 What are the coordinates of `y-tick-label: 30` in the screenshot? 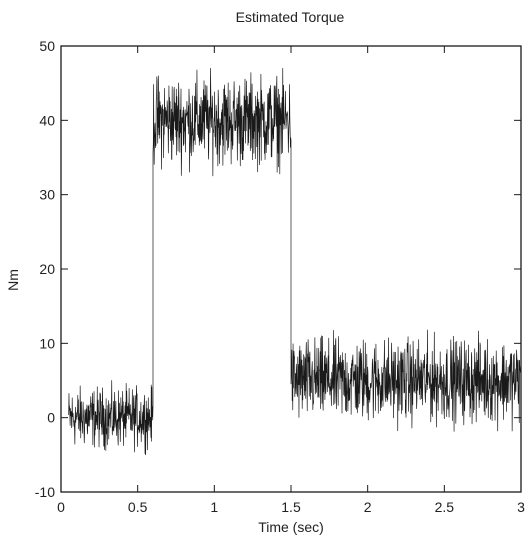 It's located at (47, 195).